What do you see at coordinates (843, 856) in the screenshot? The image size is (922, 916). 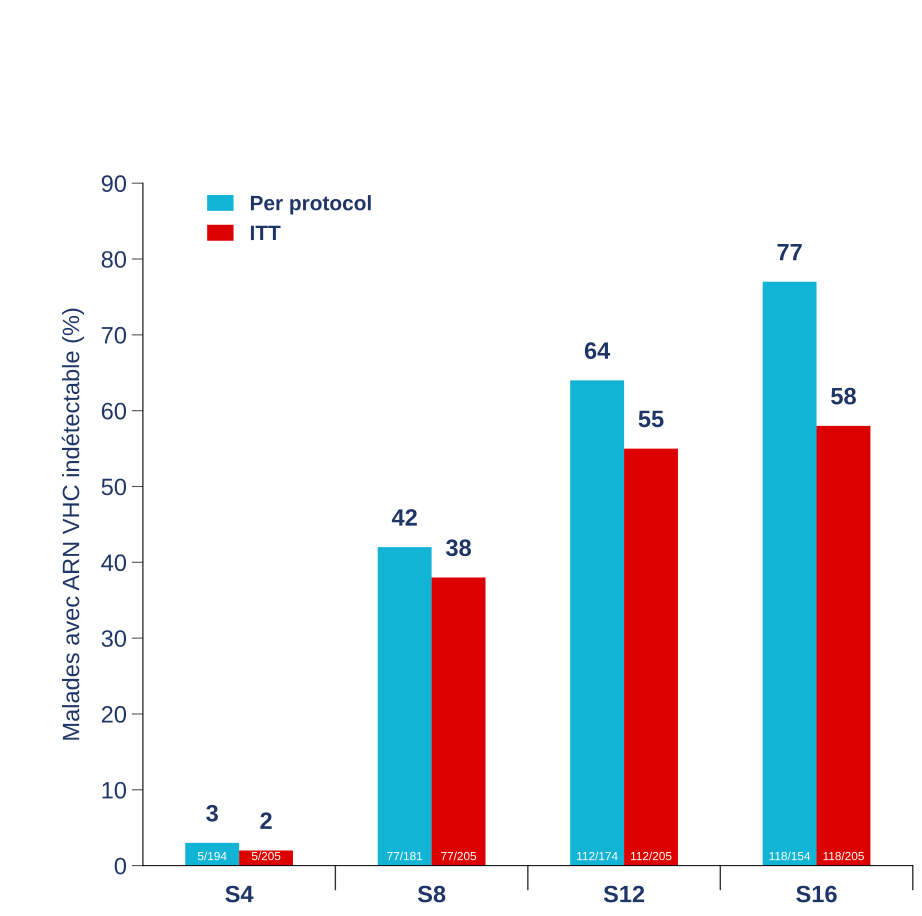 I see `annotation: 118/205` at bounding box center [843, 856].